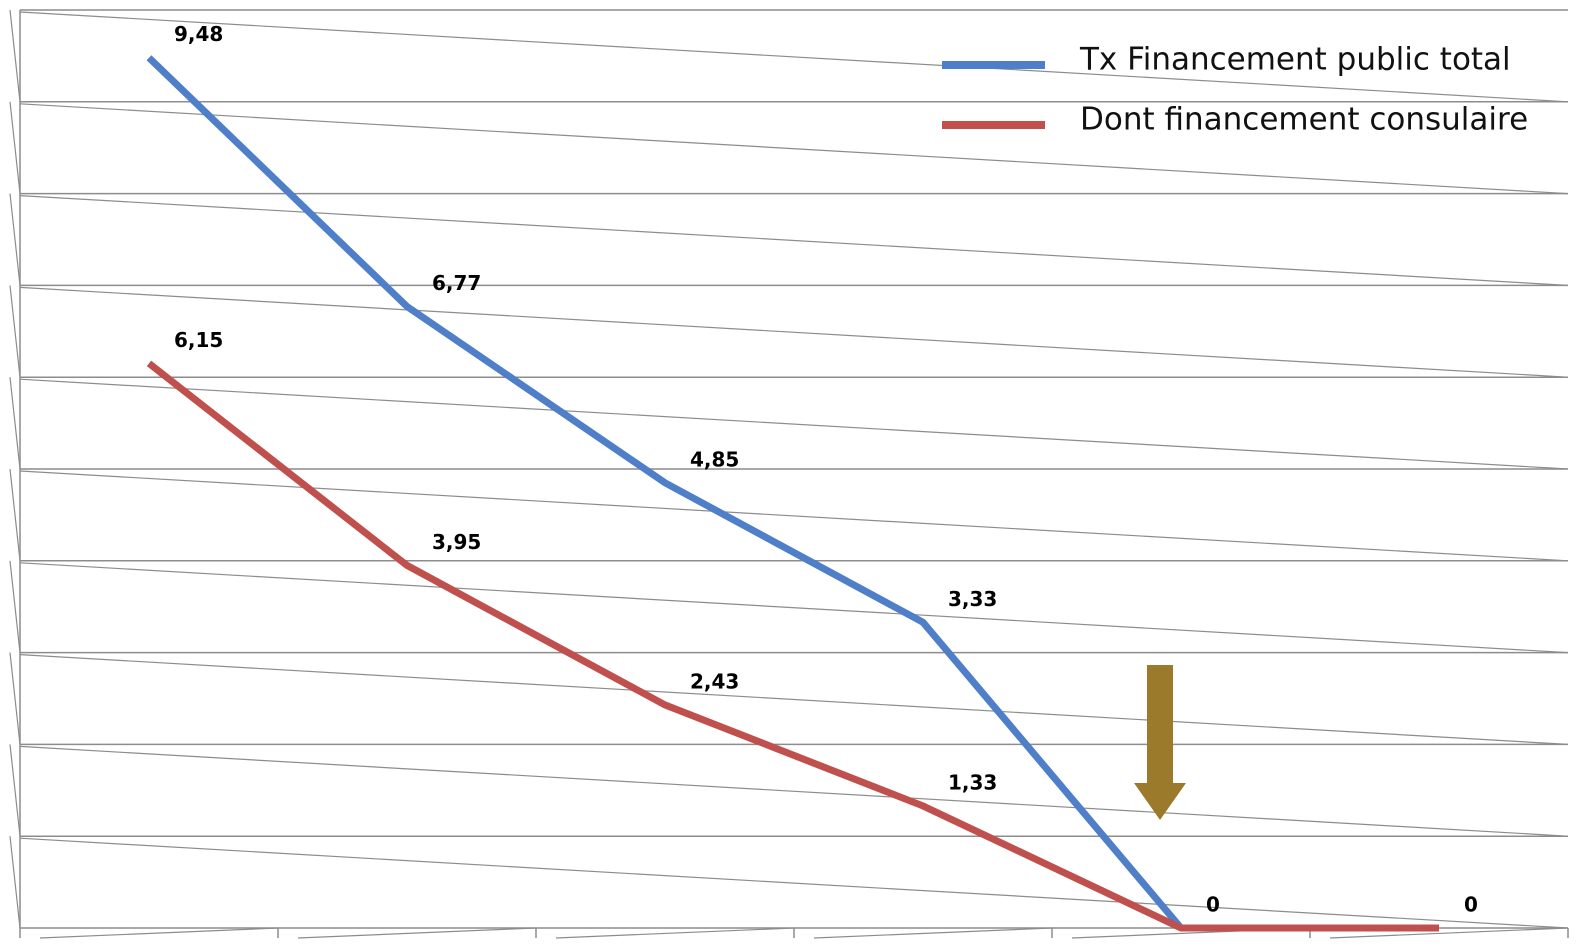 The image size is (1596, 952). Describe the element at coordinates (1304, 120) in the screenshot. I see `legend-label: Dont financement consulaire` at that location.